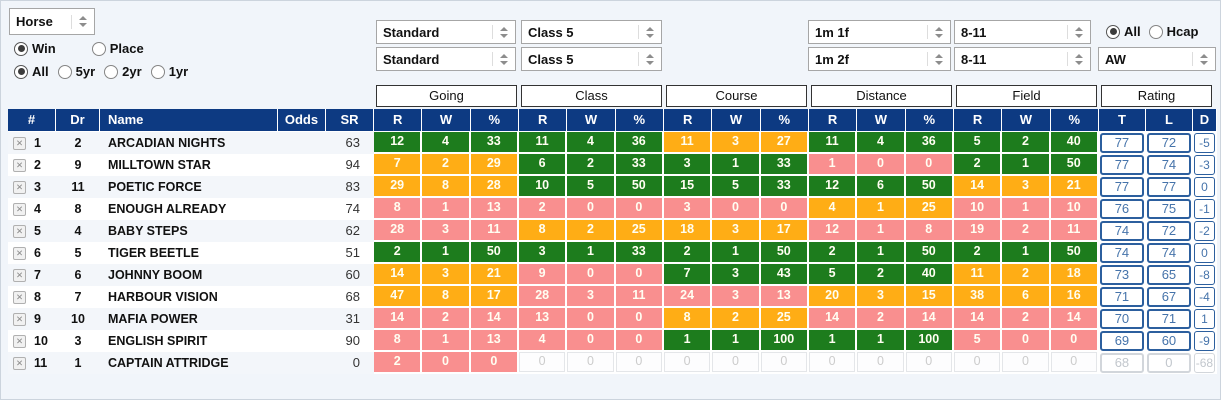 This screenshot has width=1221, height=400. I want to click on field-r-cell: 38, so click(978, 297).